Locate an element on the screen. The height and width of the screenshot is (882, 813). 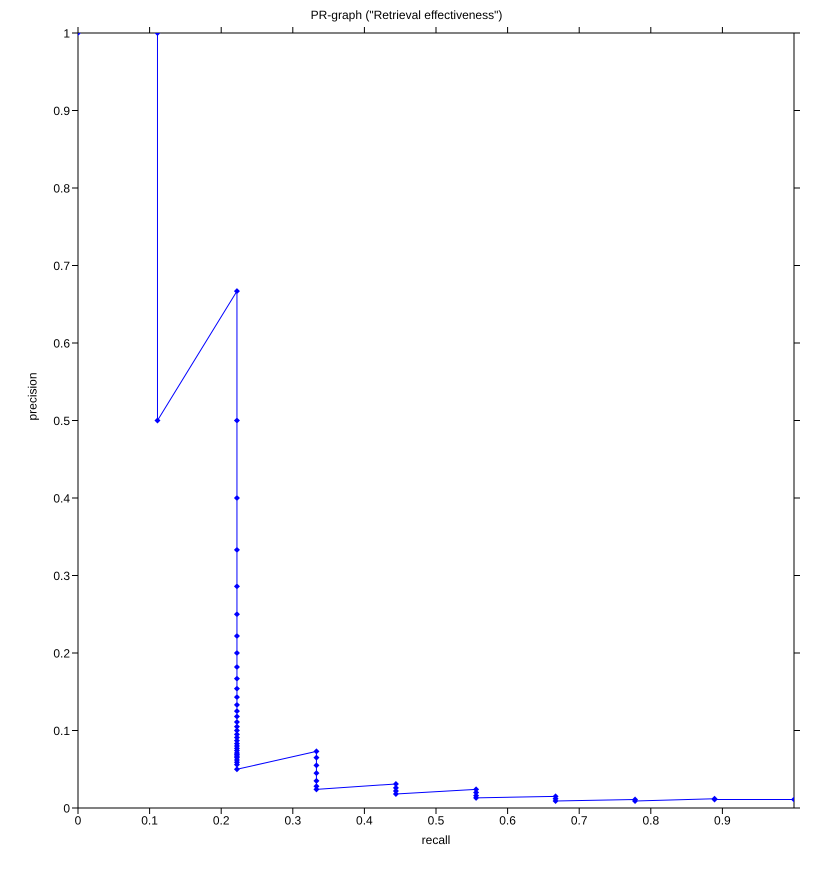
x-tick-label: 0.2 is located at coordinates (221, 821).